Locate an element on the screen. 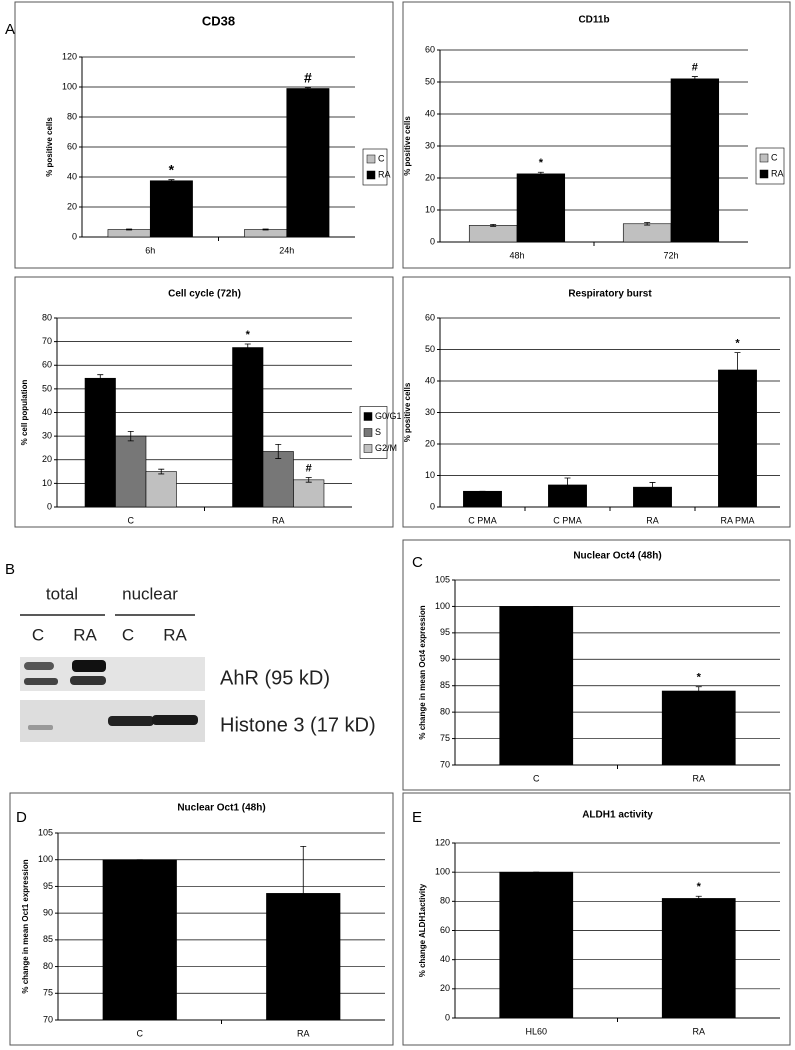 Image resolution: width=795 pixels, height=1050 pixels. x-tick-label: 6h is located at coordinates (150, 250).